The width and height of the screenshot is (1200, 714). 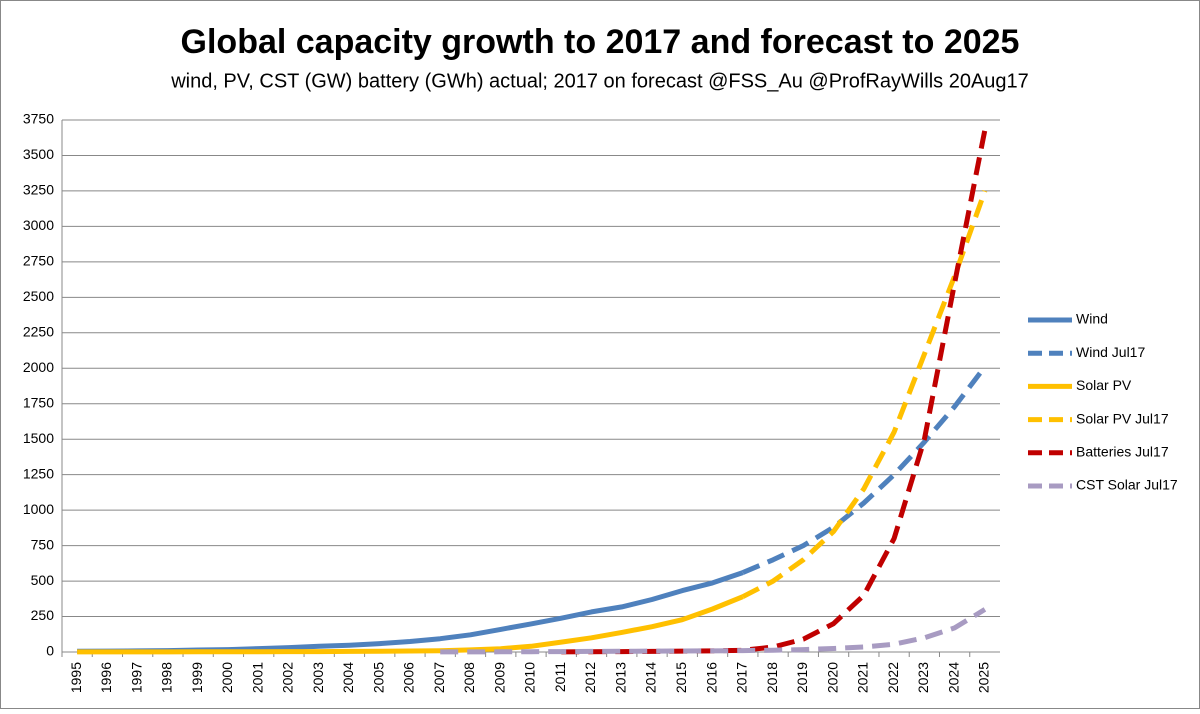 What do you see at coordinates (1092, 319) in the screenshot?
I see `legend-label: Wind` at bounding box center [1092, 319].